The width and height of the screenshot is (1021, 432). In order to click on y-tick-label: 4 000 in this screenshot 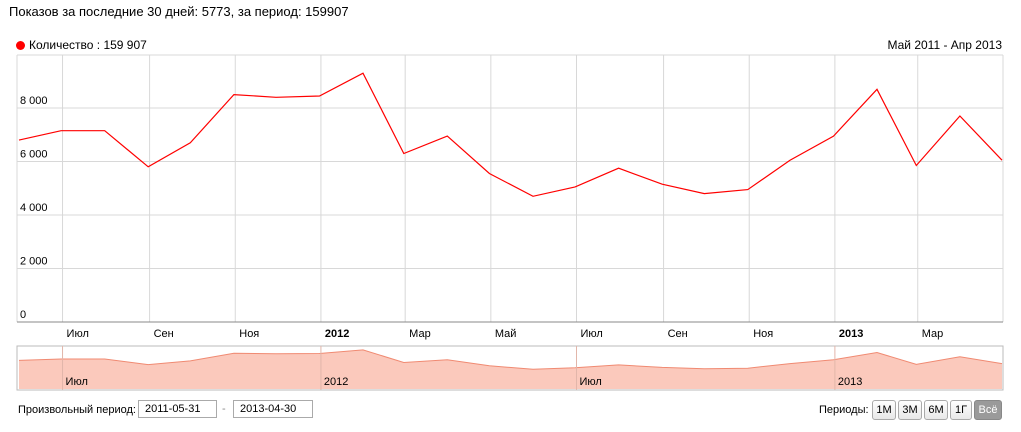, I will do `click(34, 208)`.